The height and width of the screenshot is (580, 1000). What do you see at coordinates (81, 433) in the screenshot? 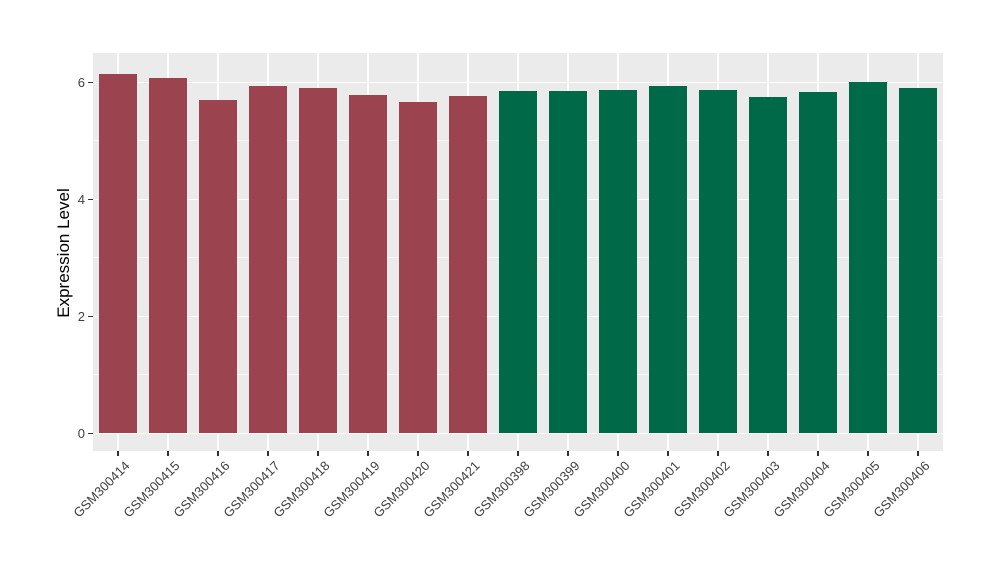
I see `y-tick-label: 0` at bounding box center [81, 433].